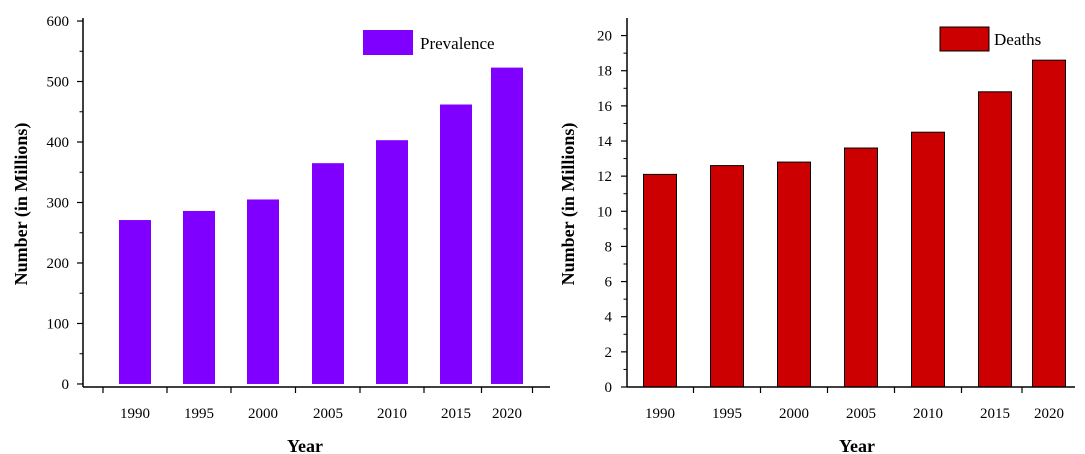 This screenshot has height=454, width=1085. What do you see at coordinates (305, 445) in the screenshot?
I see `prevalence-x-axis-title: Year` at bounding box center [305, 445].